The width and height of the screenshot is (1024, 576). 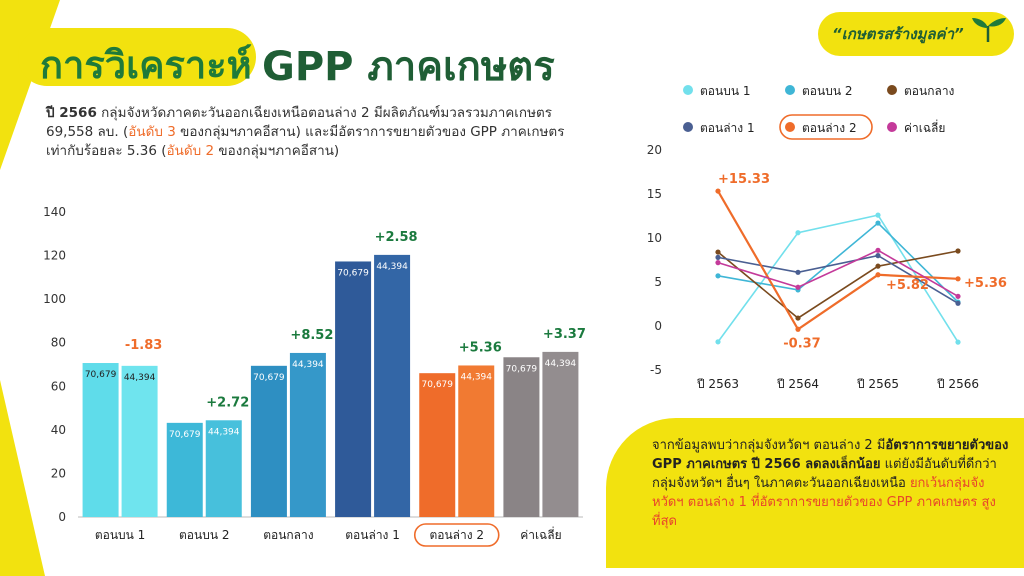 I want to click on x-tick-label: ปี 2564, so click(x=797, y=384).